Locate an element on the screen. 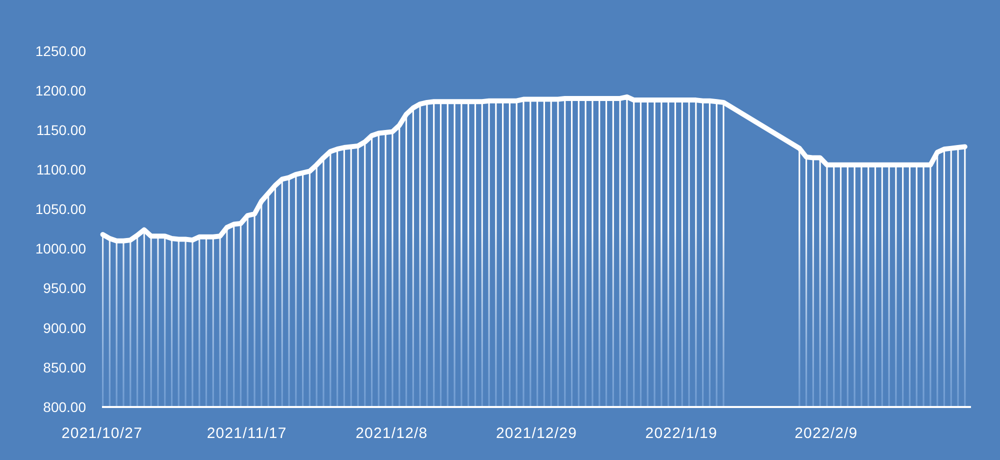 The height and width of the screenshot is (460, 1000). x-tick-label: 2021/11/17 is located at coordinates (246, 433).